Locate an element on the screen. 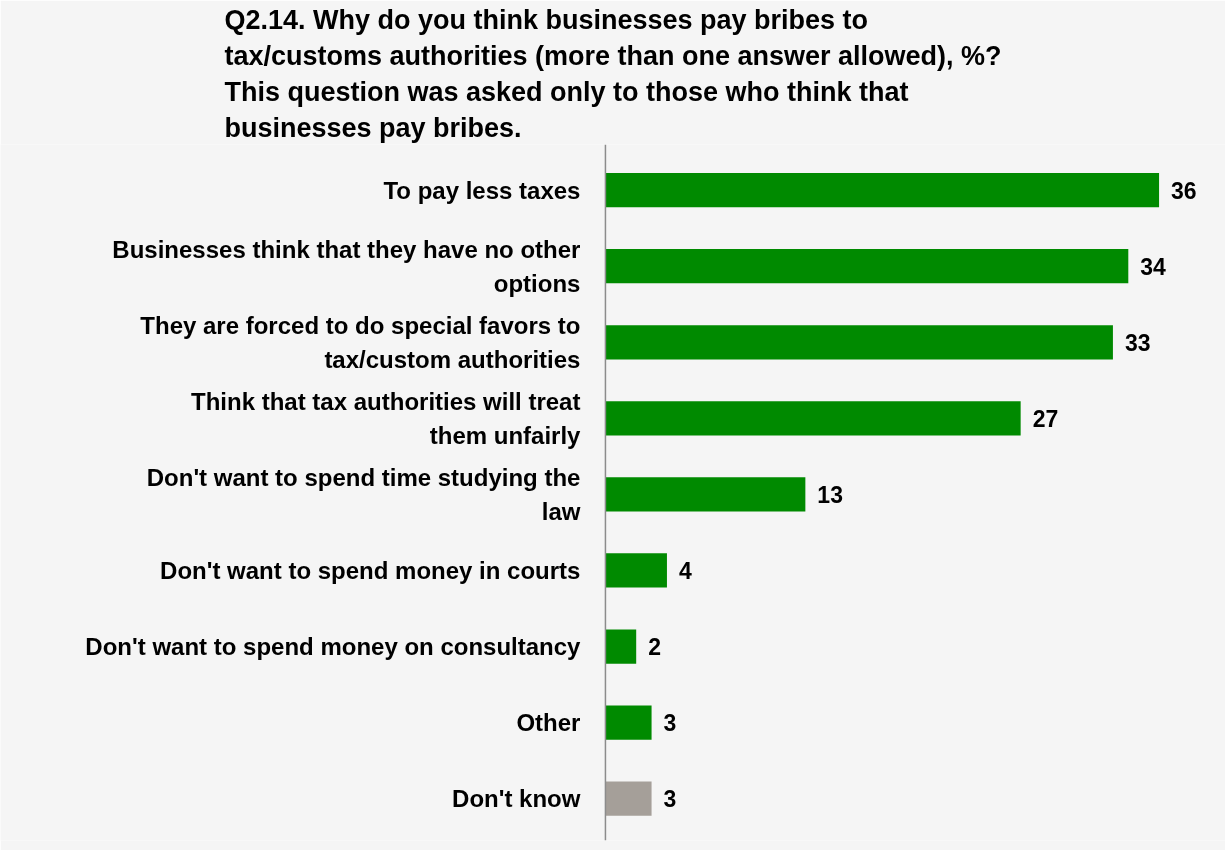 Image resolution: width=1225 pixels, height=850 pixels. y-tick-label: Don't want to spend money in courts is located at coordinates (370, 570).